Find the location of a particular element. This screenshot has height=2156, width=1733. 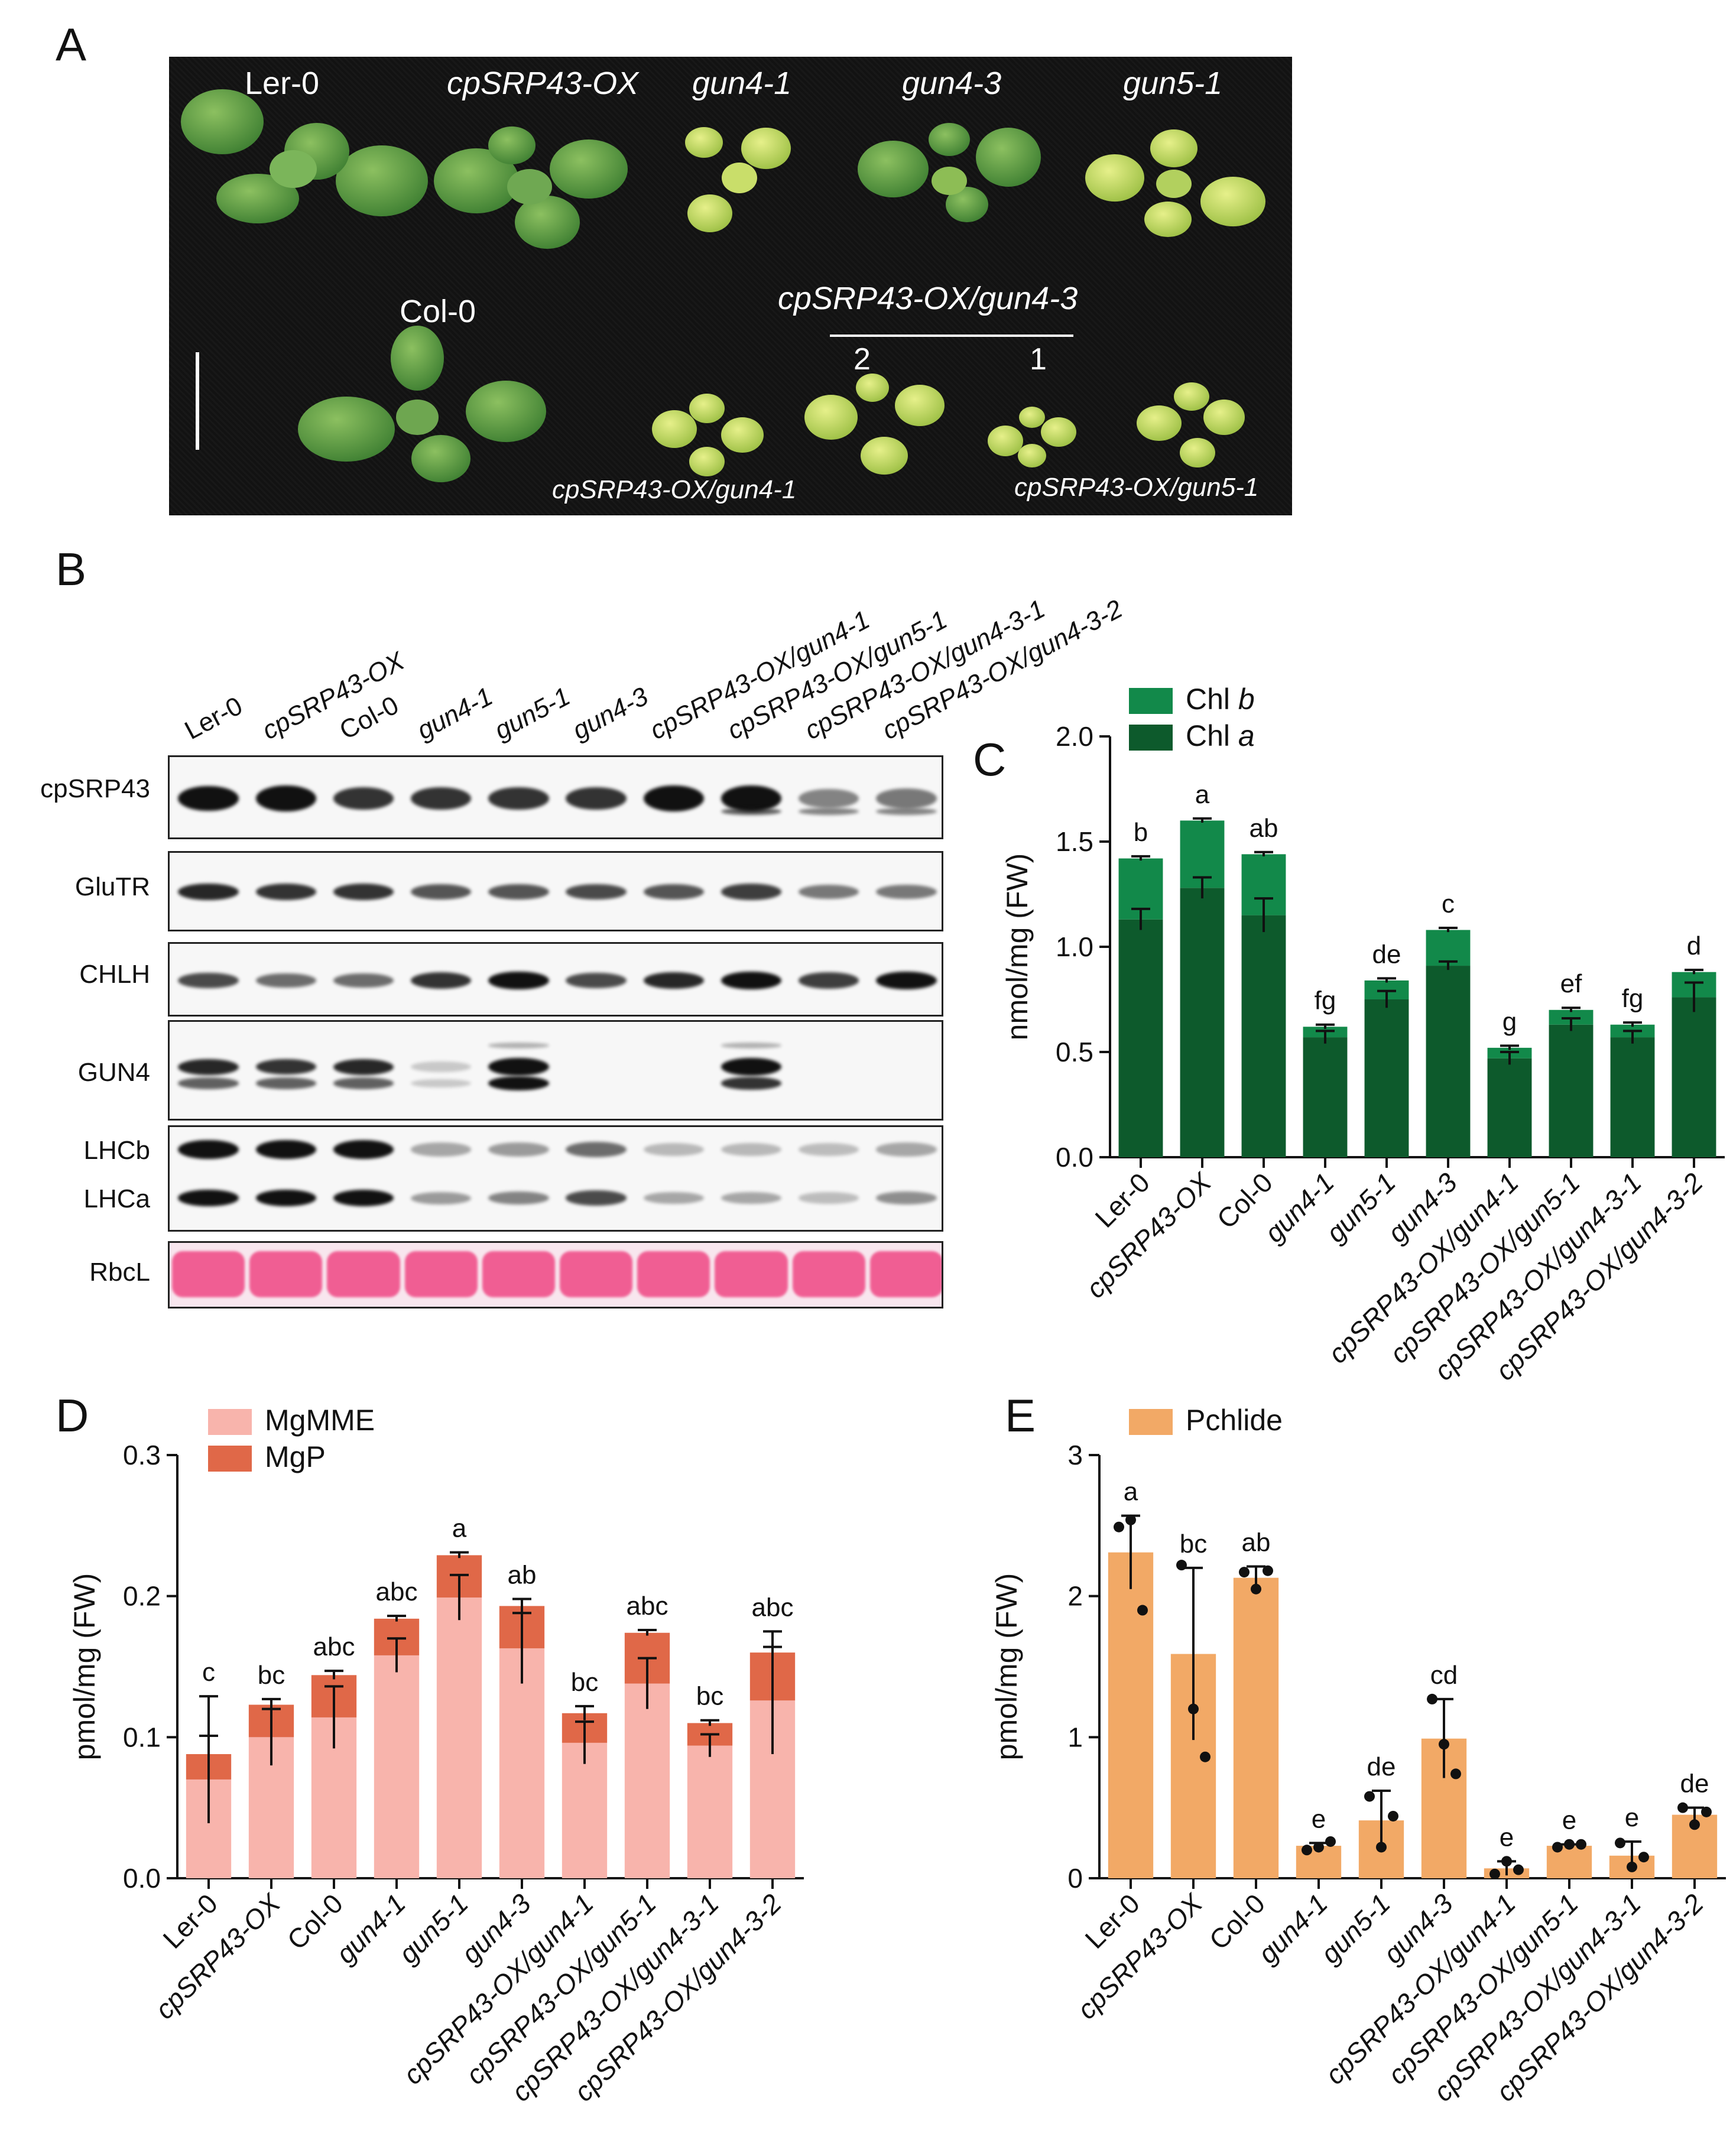

panel-letter-b: B is located at coordinates (71, 569).